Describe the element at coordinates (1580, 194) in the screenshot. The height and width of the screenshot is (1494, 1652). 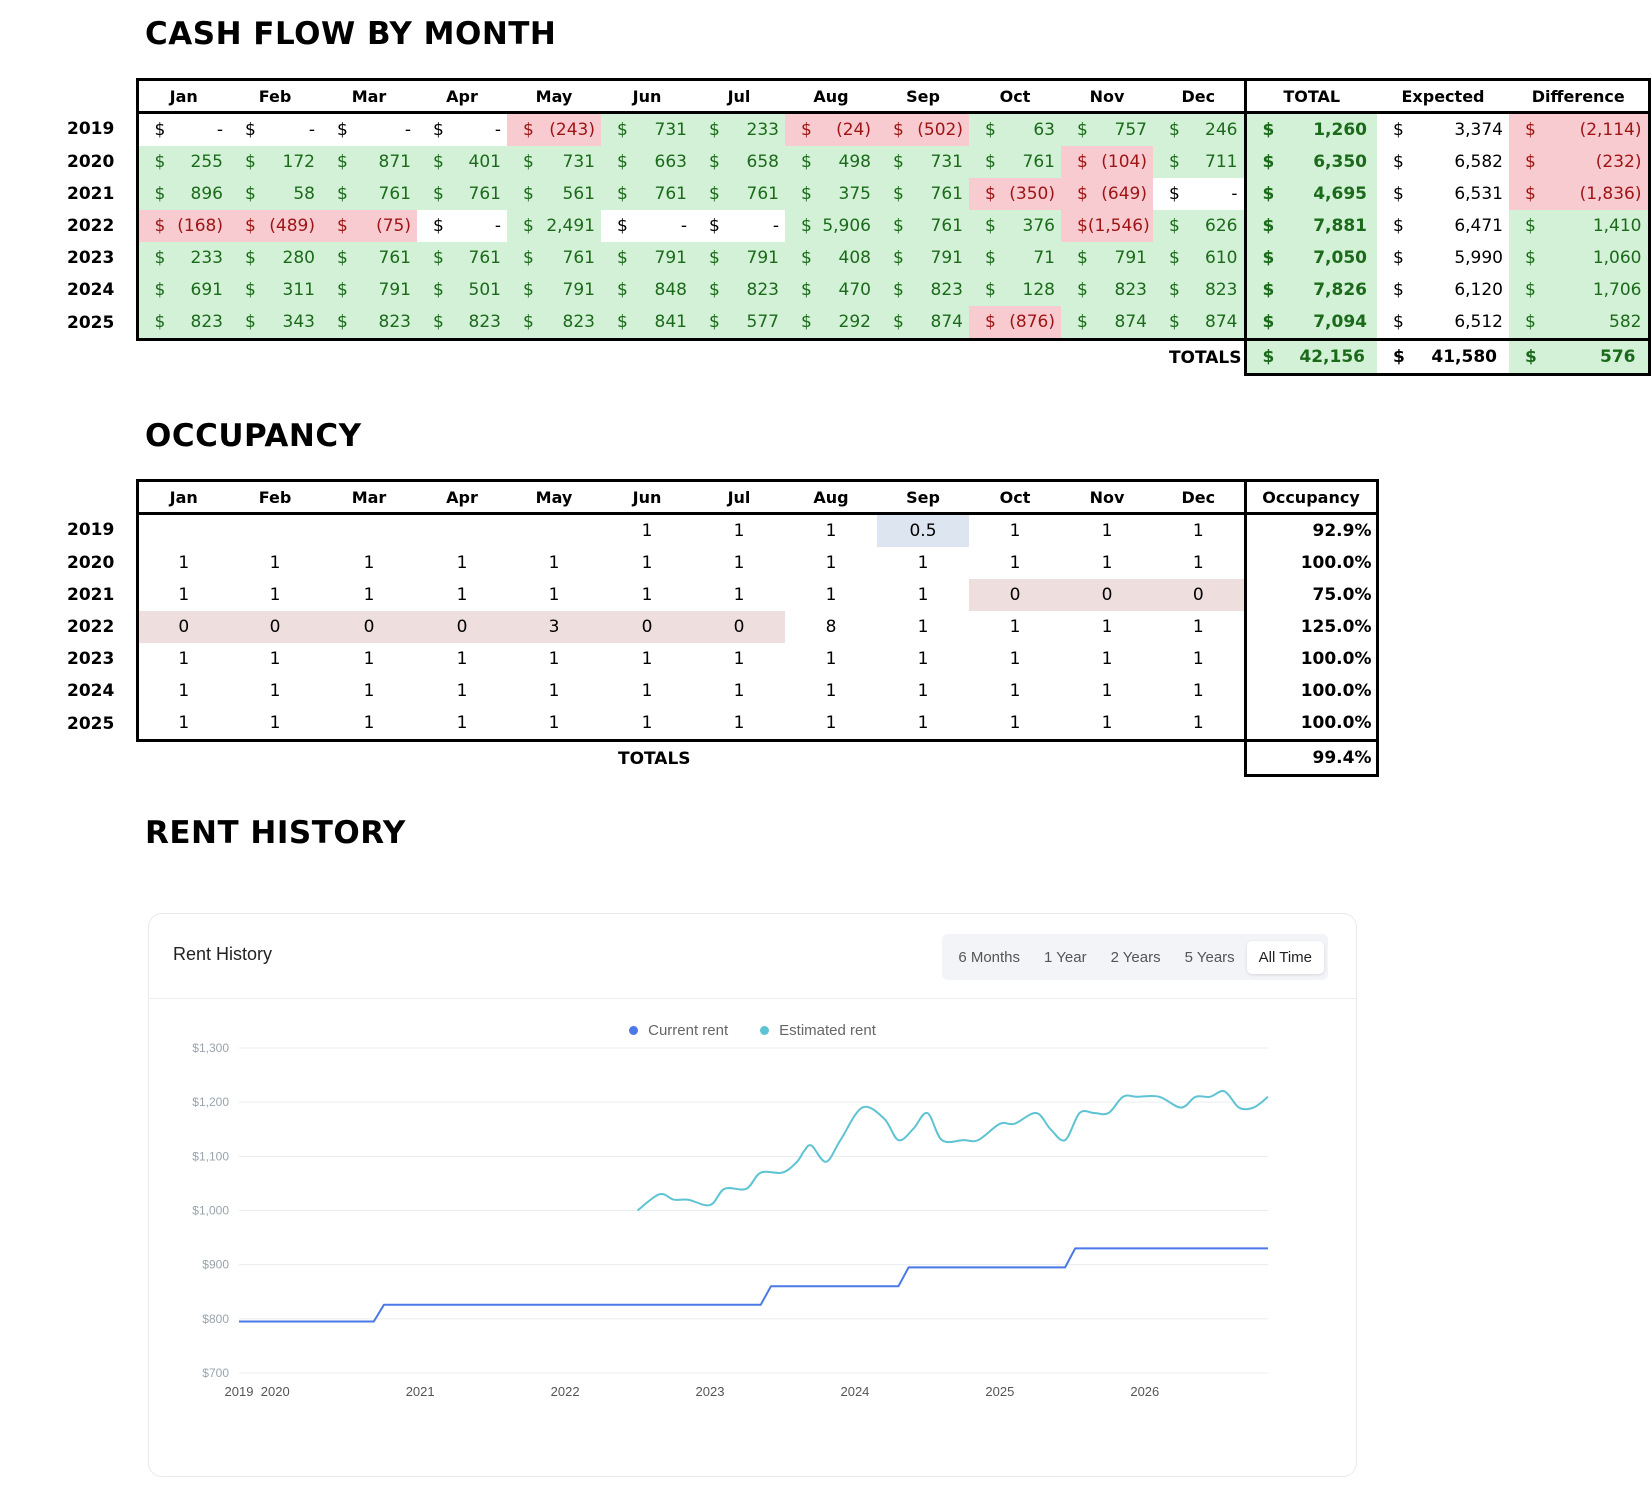
I see `money-cell: $ (1,836)` at that location.